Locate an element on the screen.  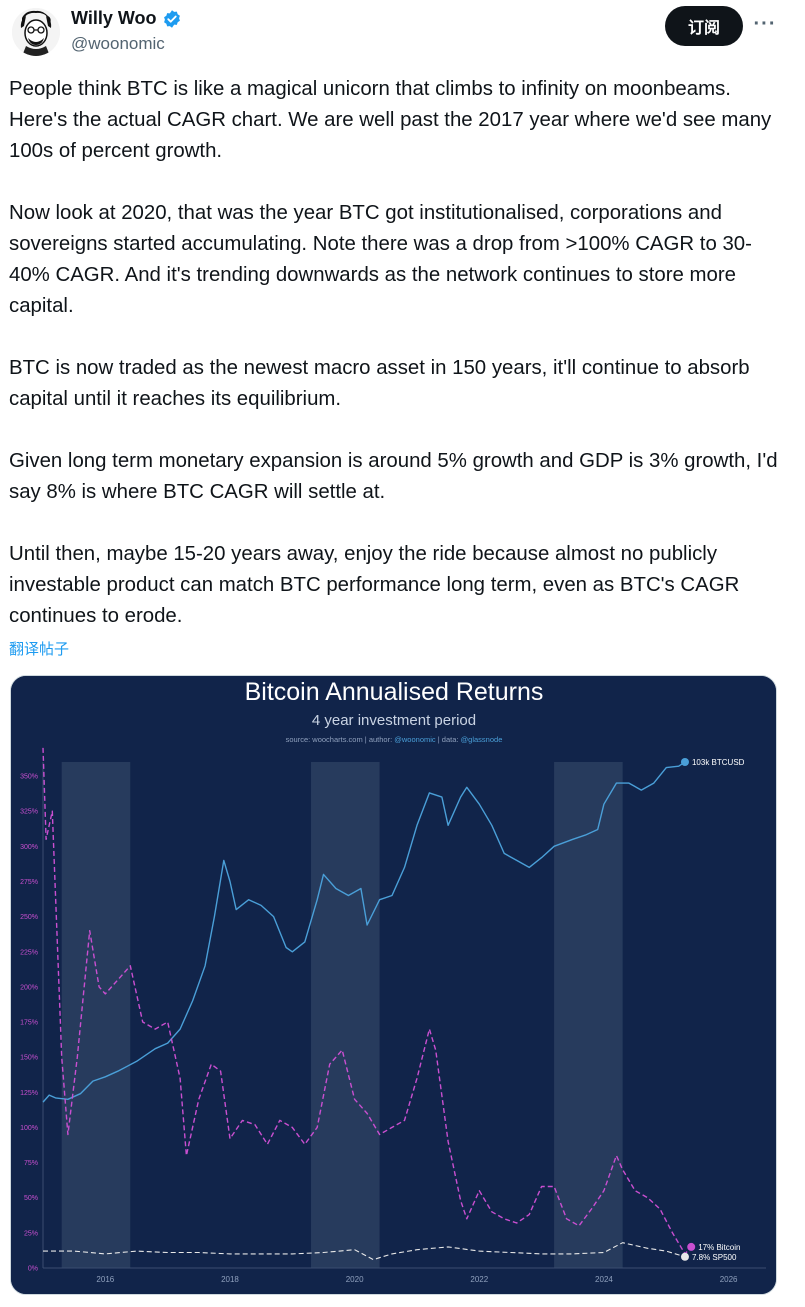
author-name-row: Willy Woo is located at coordinates (126, 18).